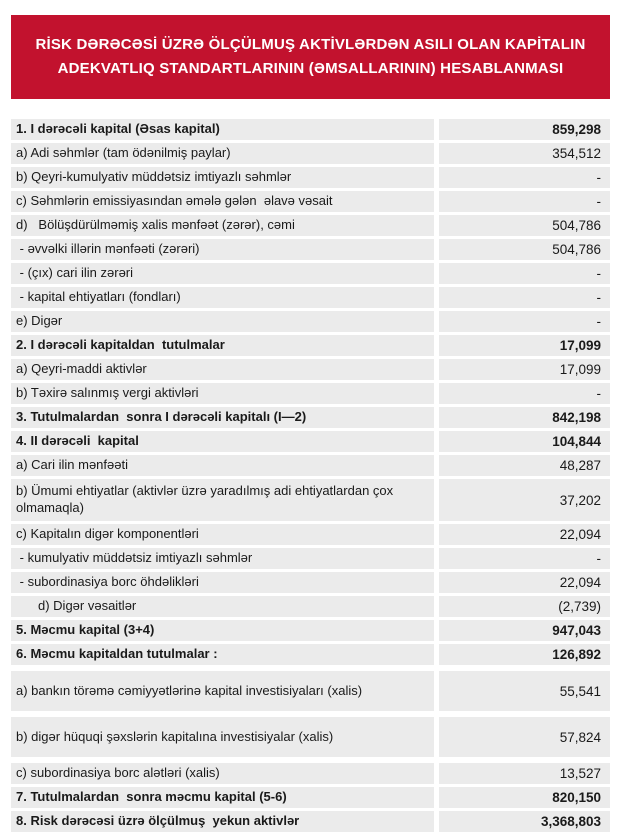  Describe the element at coordinates (222, 534) in the screenshot. I see `row-label: c) Kapitalın digər komponentləri` at that location.